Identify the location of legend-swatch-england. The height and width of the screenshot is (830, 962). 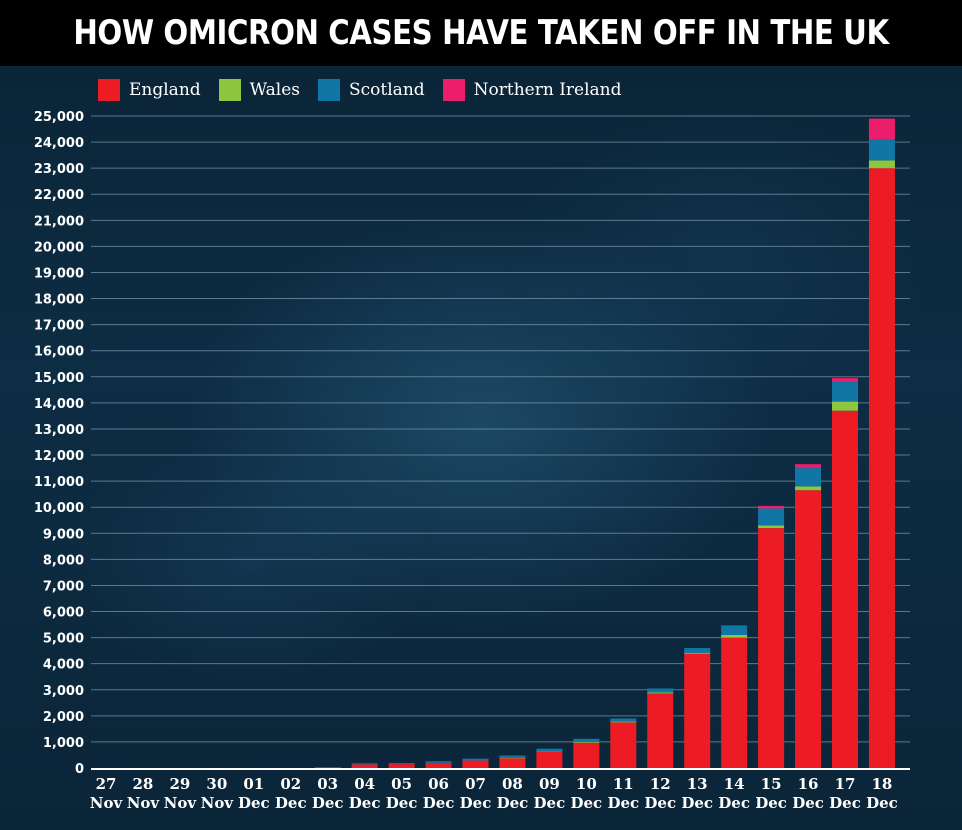
(109, 90).